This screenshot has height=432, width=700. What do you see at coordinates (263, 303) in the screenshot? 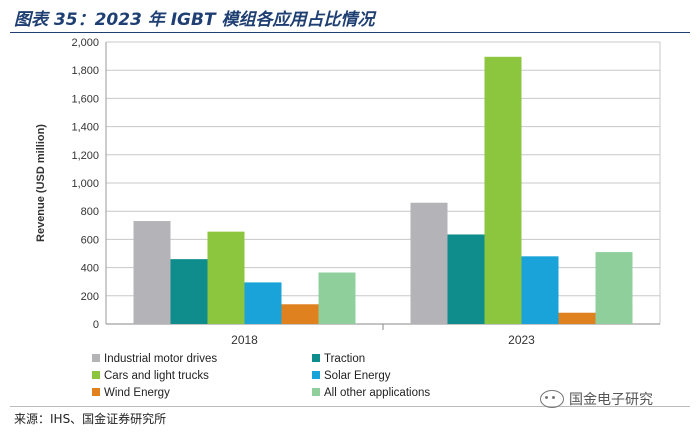
I see `bar-solar-energy-2018` at bounding box center [263, 303].